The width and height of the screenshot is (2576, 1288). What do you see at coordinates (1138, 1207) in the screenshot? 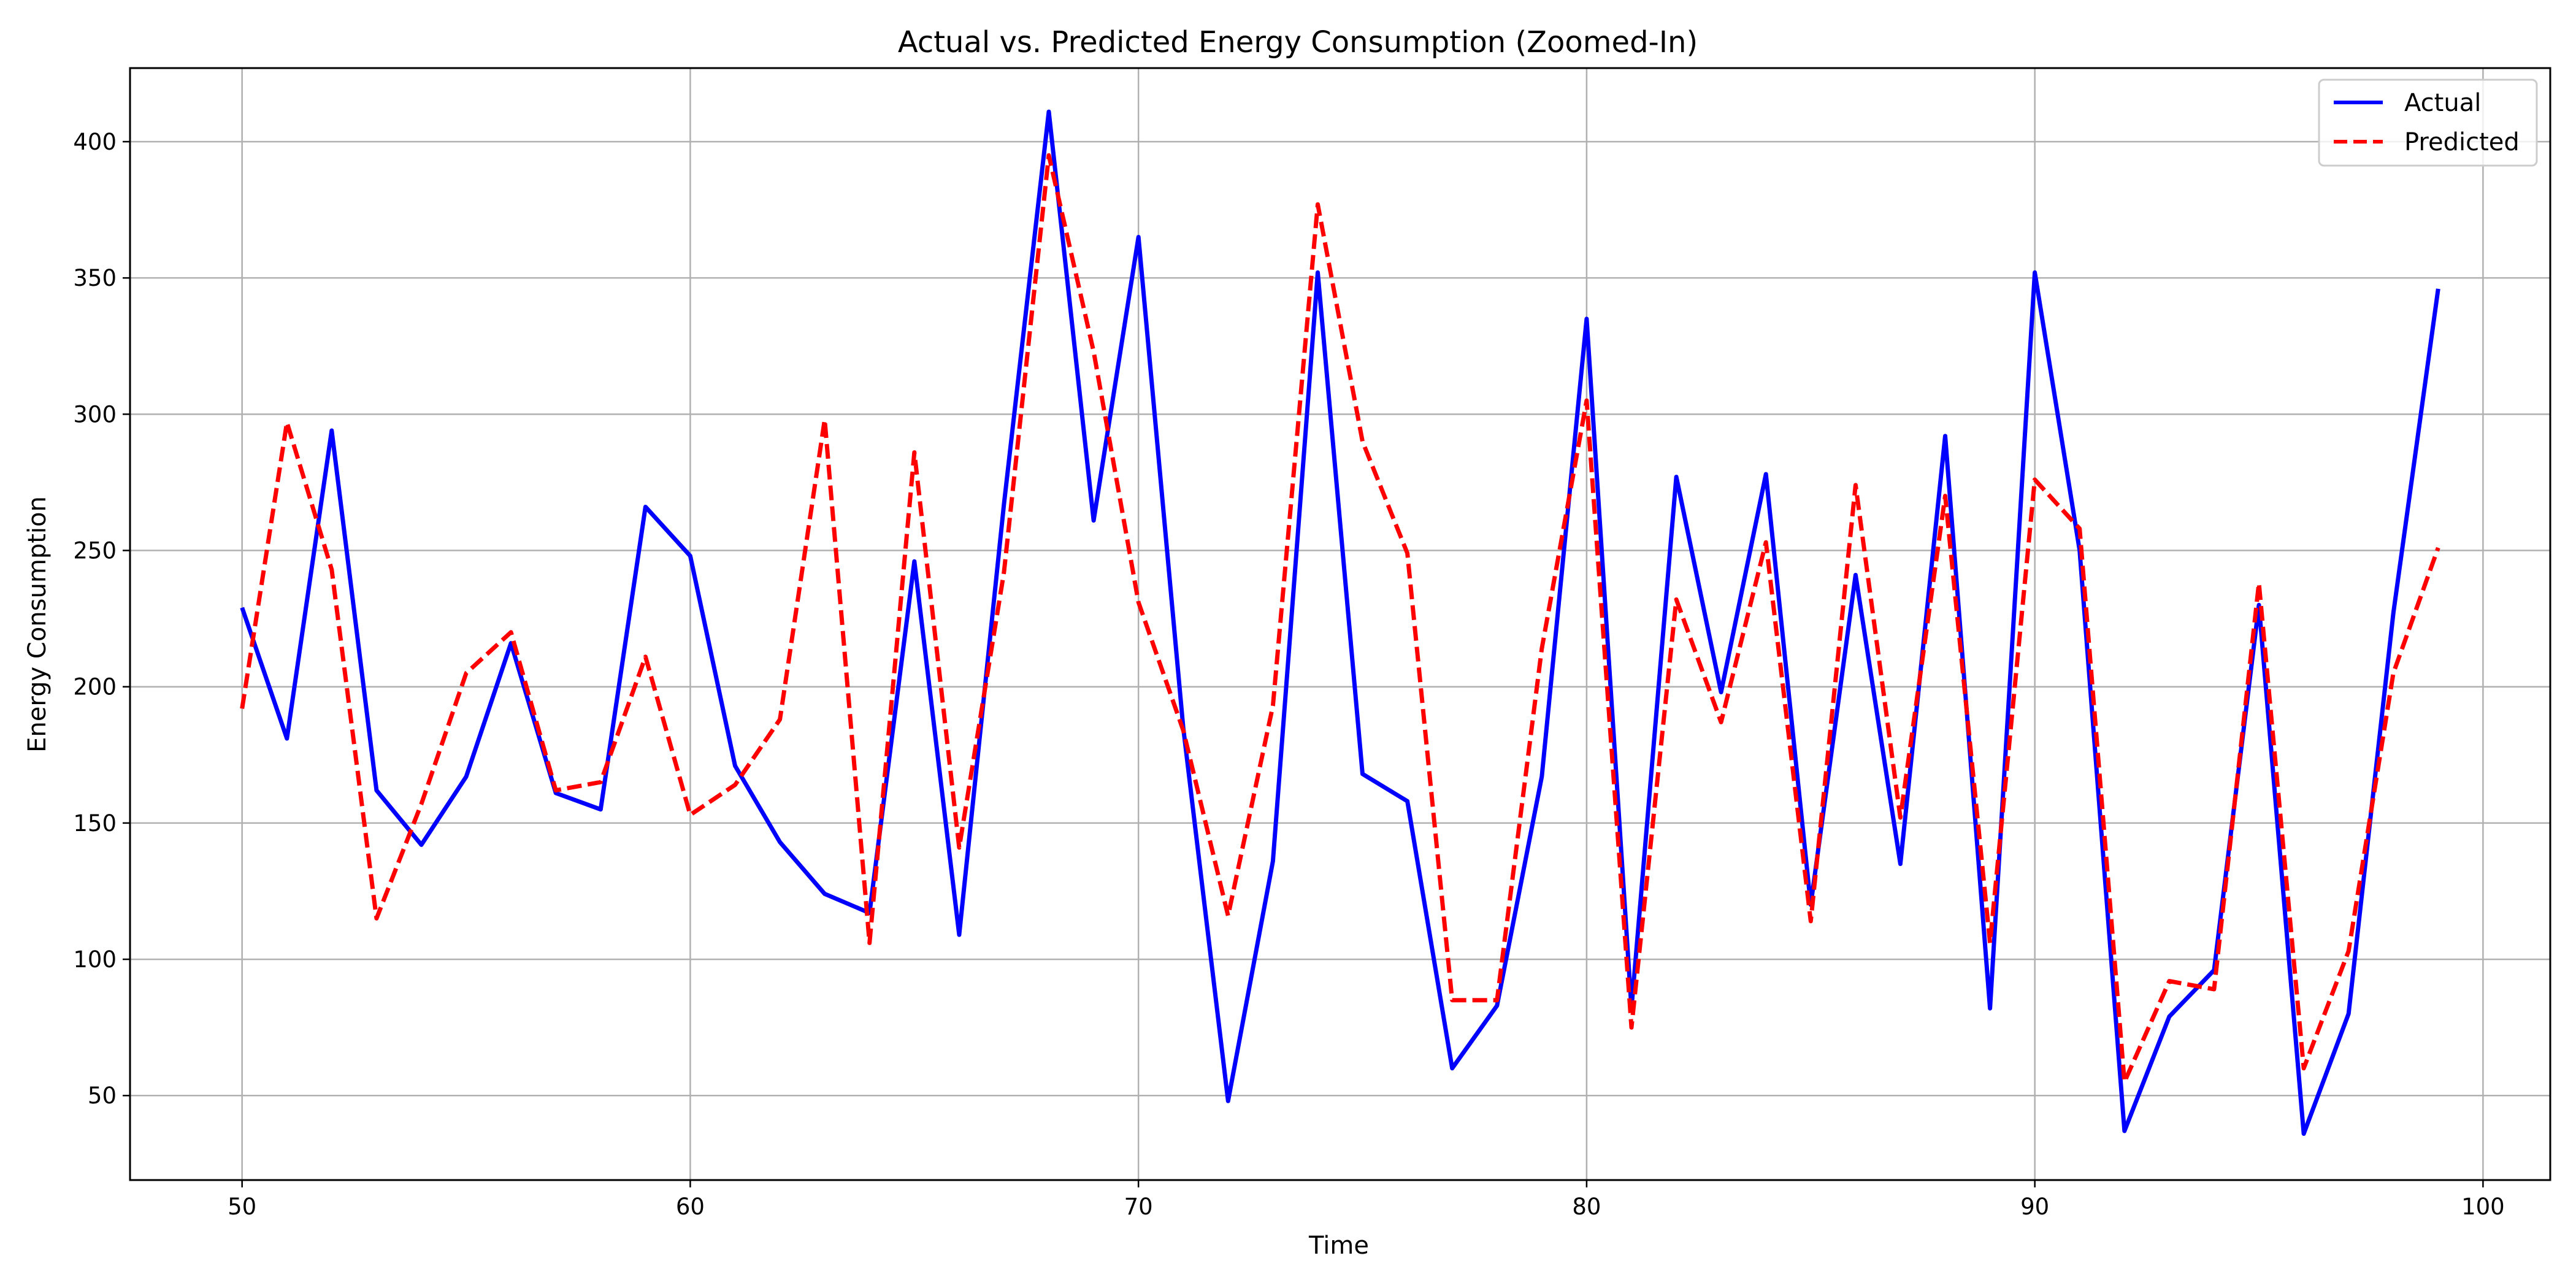
I see `x-tick-label: 70` at bounding box center [1138, 1207].